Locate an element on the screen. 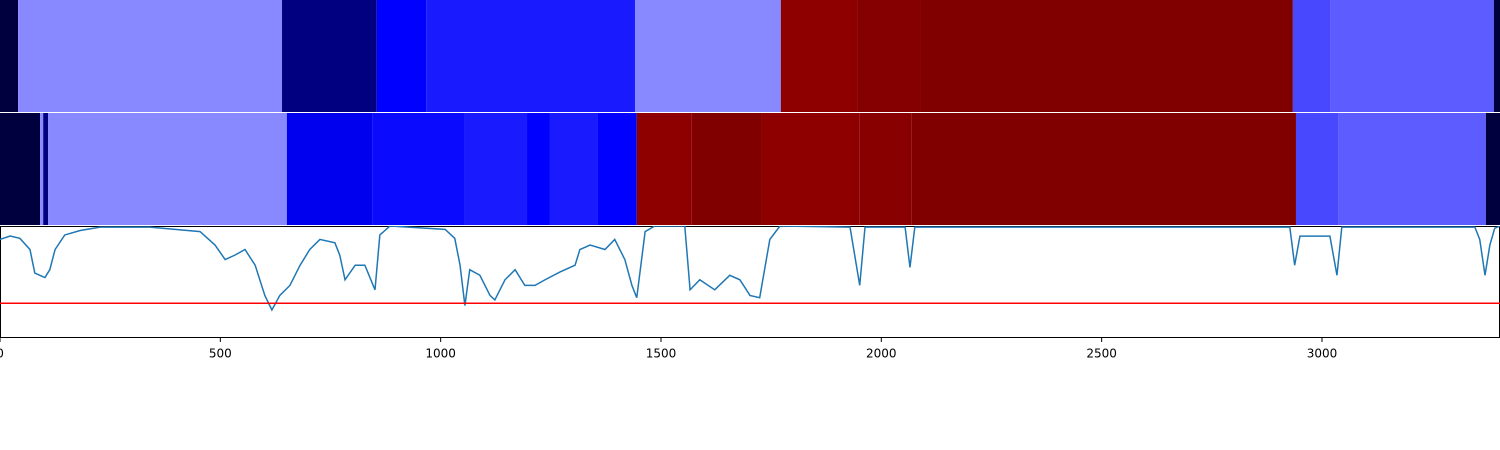 The width and height of the screenshot is (1500, 450). x-tick-label: 2000 is located at coordinates (881, 354).